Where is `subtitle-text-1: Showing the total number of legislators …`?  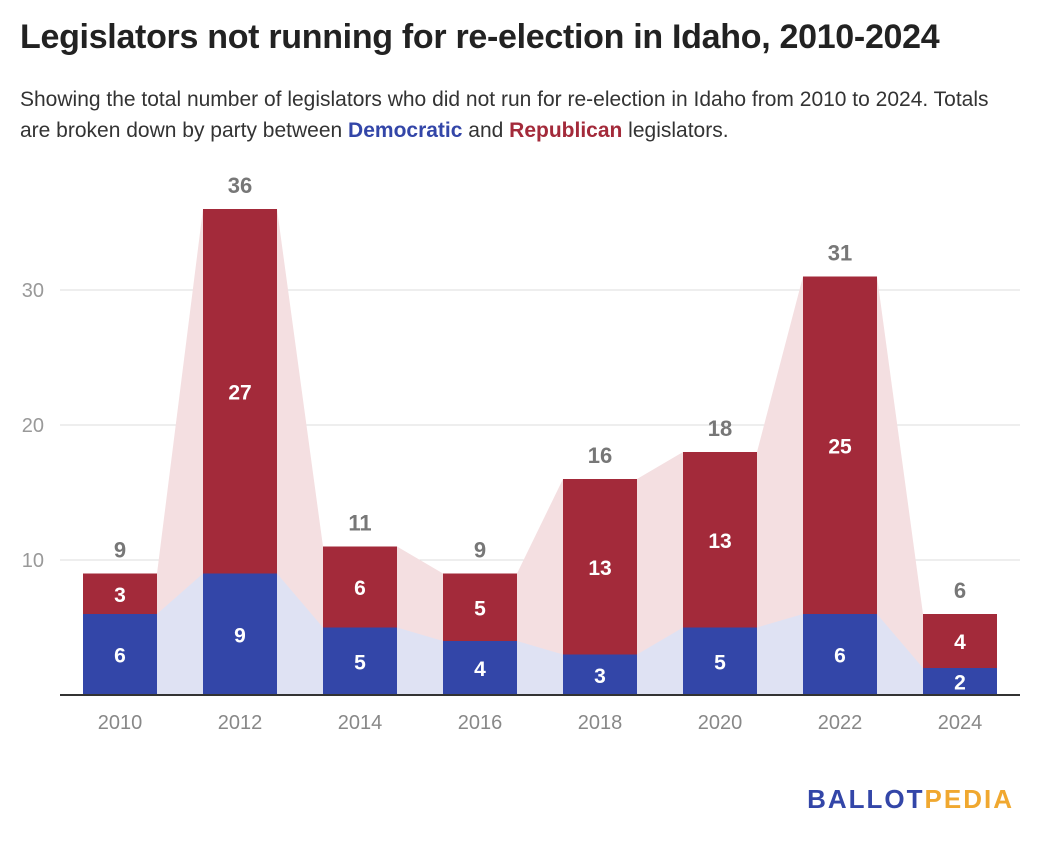
subtitle-text-1: Showing the total number of legislators … is located at coordinates (504, 115).